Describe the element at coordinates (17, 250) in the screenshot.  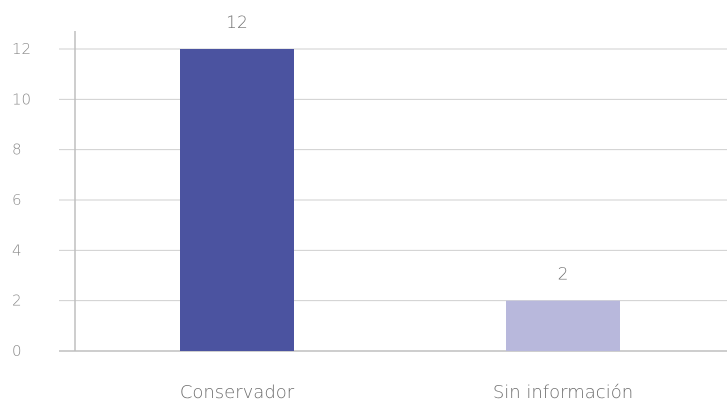
I see `y-tick-label-4: 4` at that location.